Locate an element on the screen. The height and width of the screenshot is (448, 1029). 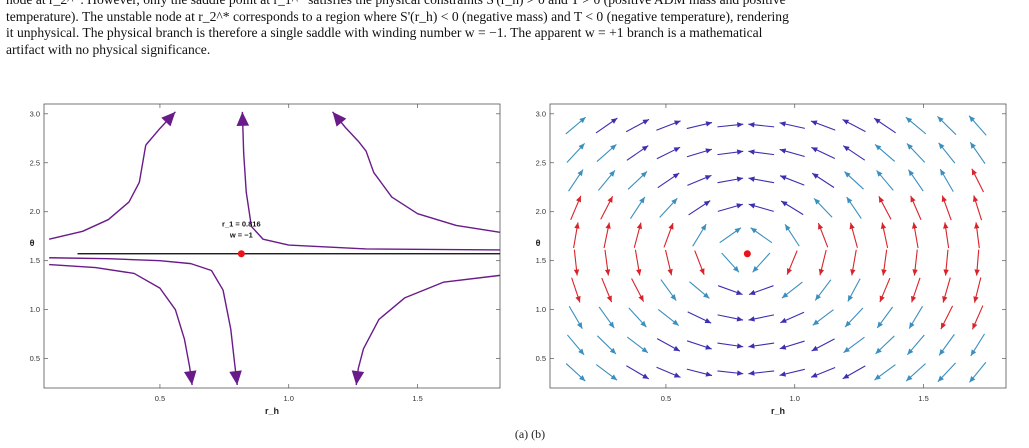
y-tick-label: 1.5 is located at coordinates (35, 260).